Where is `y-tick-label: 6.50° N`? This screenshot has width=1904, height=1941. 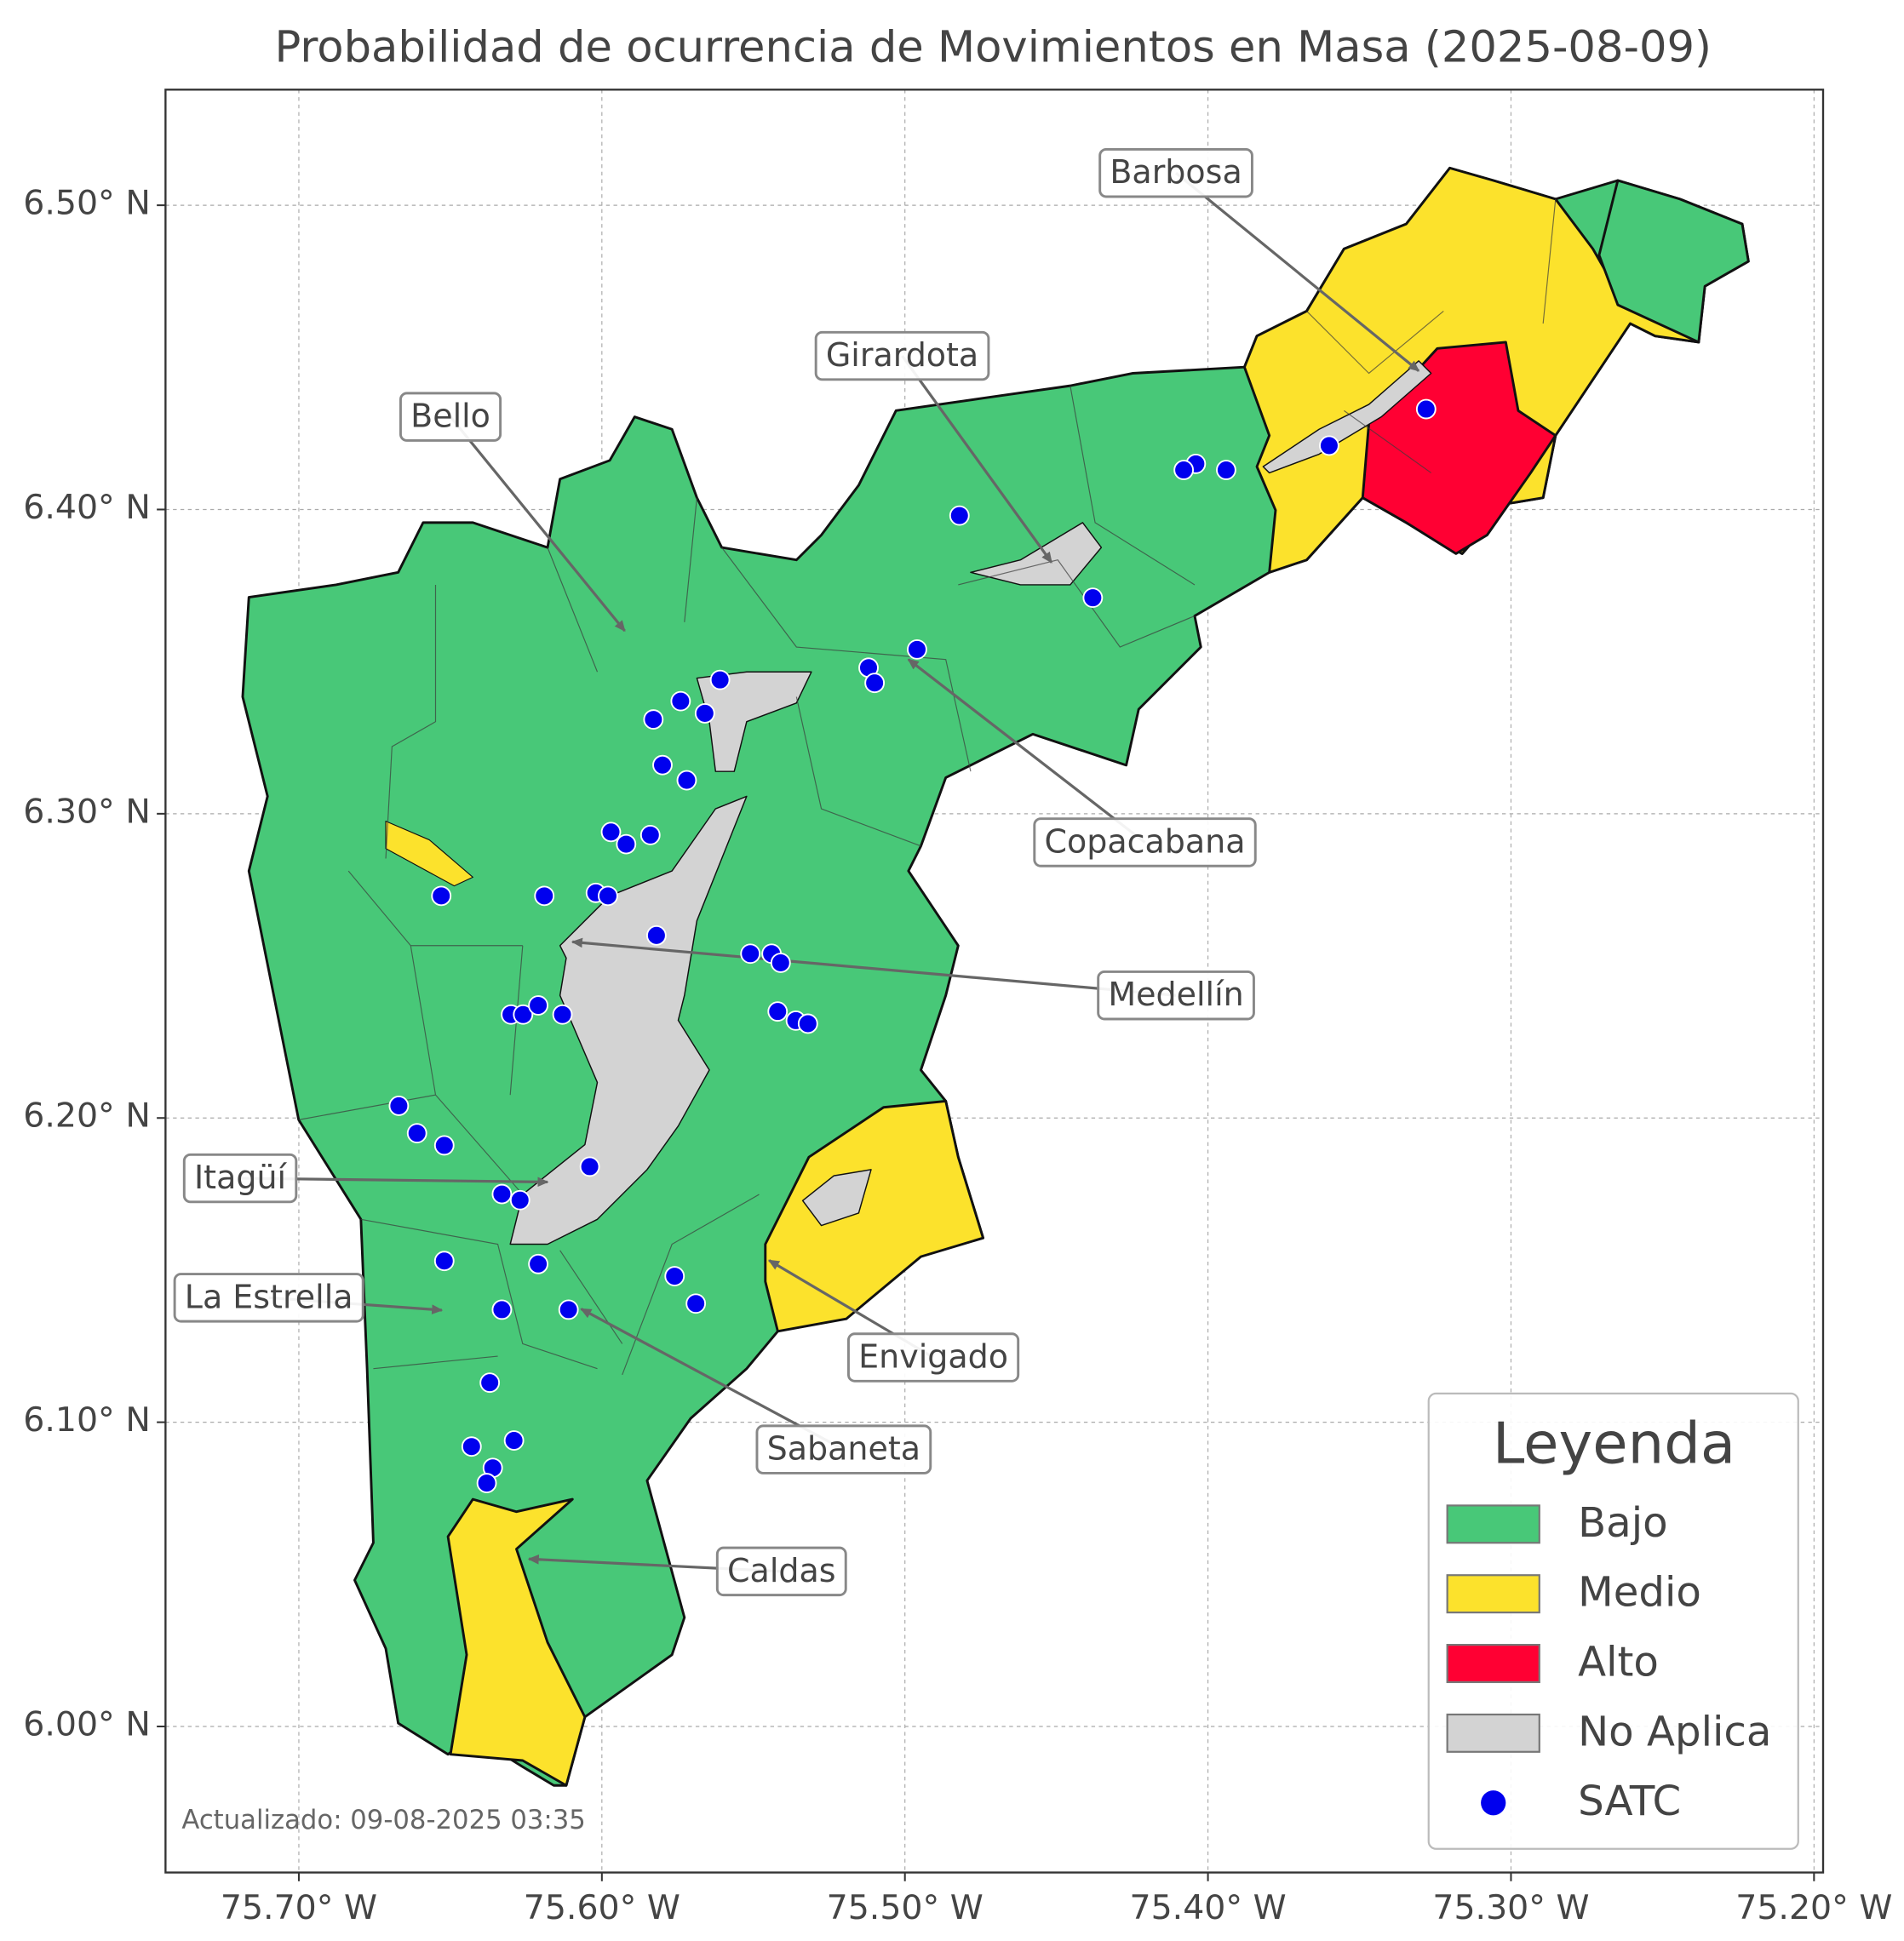
y-tick-label: 6.50° N is located at coordinates (87, 203).